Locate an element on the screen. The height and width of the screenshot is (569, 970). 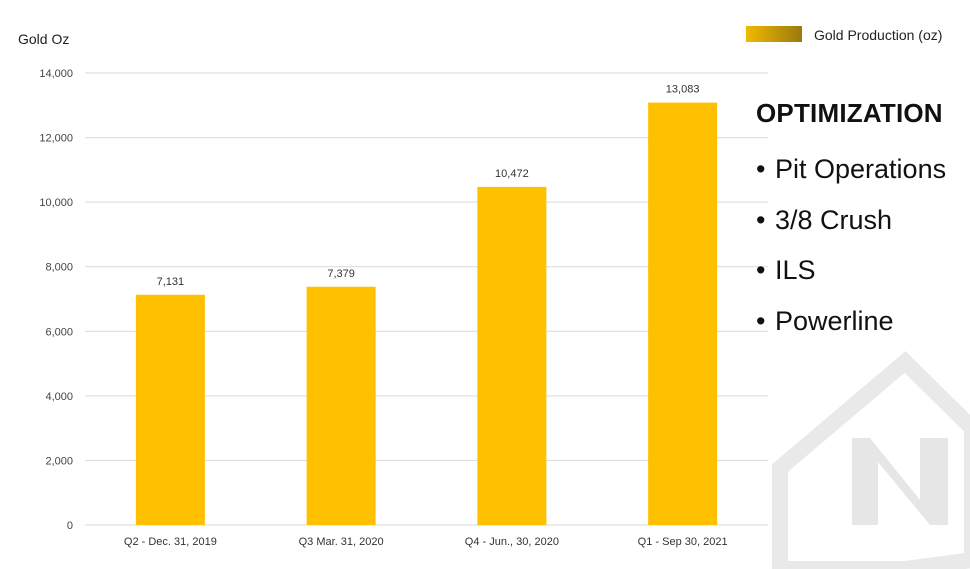
optimization-item: • ILS is located at coordinates (851, 276).